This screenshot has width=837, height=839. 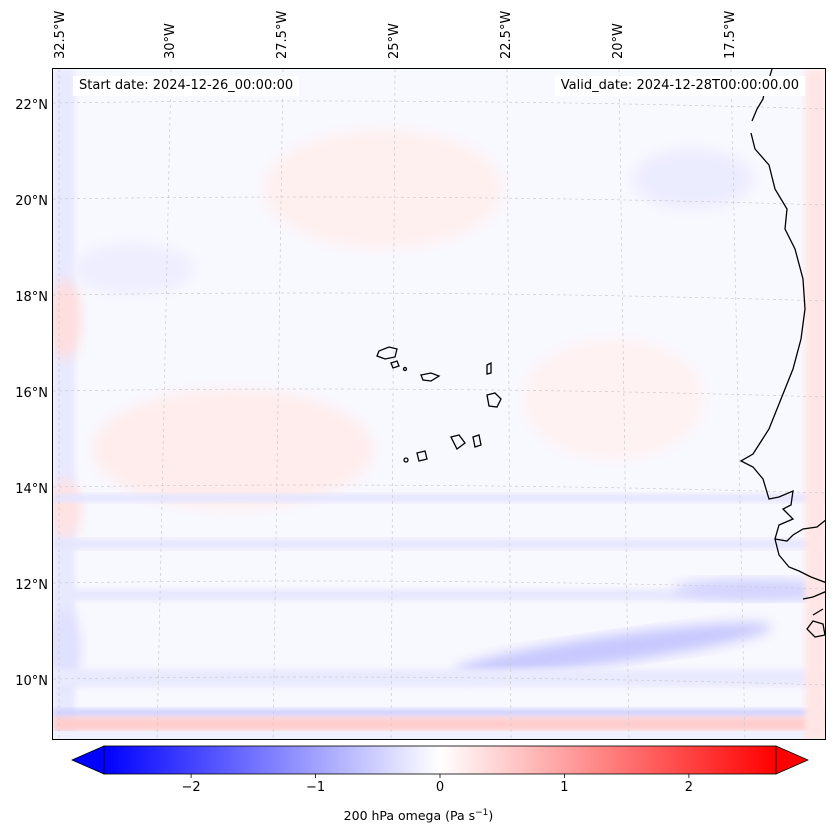 I want to click on lon-label-17-5w: 17.5°W, so click(x=730, y=34).